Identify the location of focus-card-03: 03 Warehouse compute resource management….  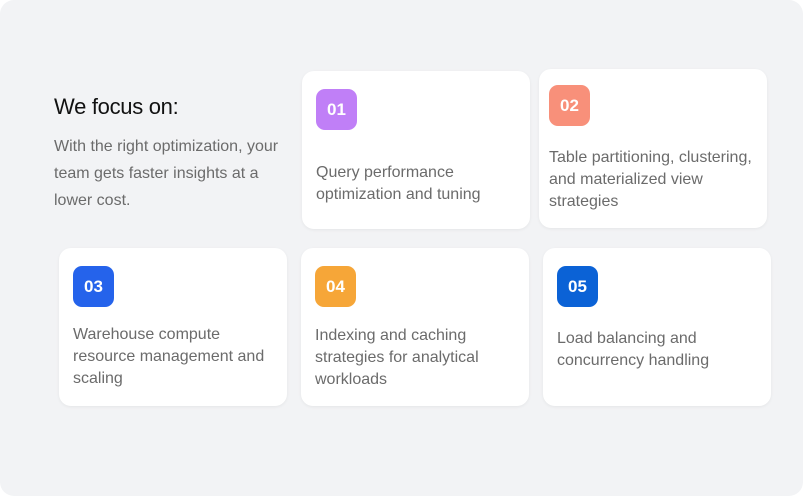
(173, 327).